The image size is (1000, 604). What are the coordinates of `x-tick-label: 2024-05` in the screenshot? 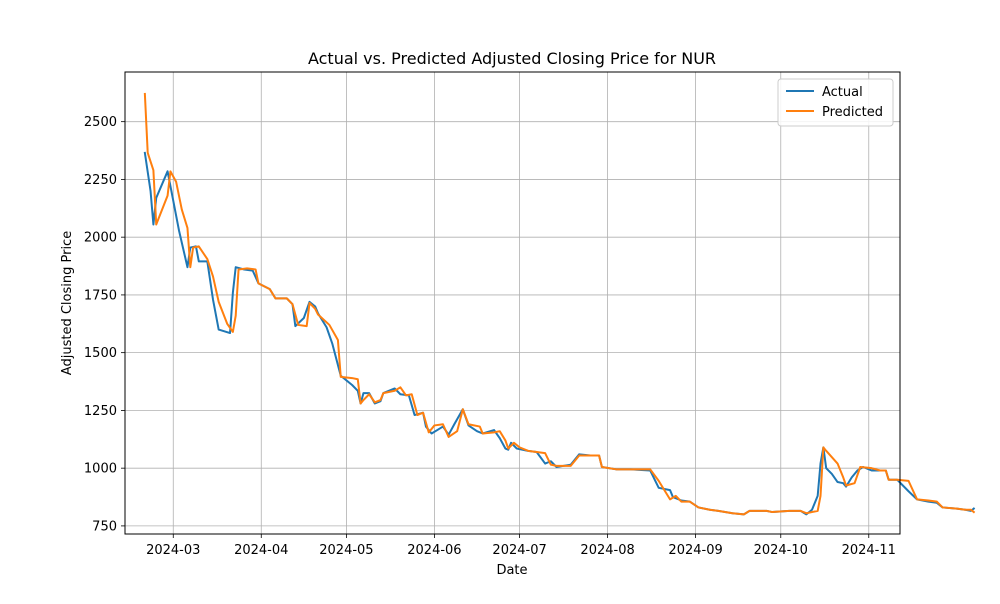 It's located at (346, 550).